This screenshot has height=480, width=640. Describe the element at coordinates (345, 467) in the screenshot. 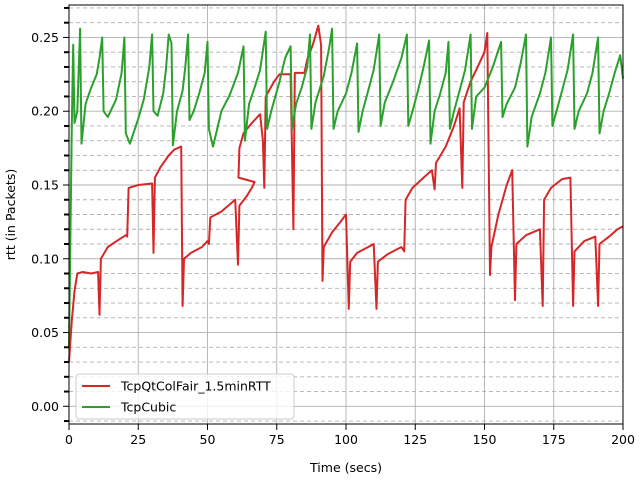

I see `x-axis-label: Time (secs)` at that location.